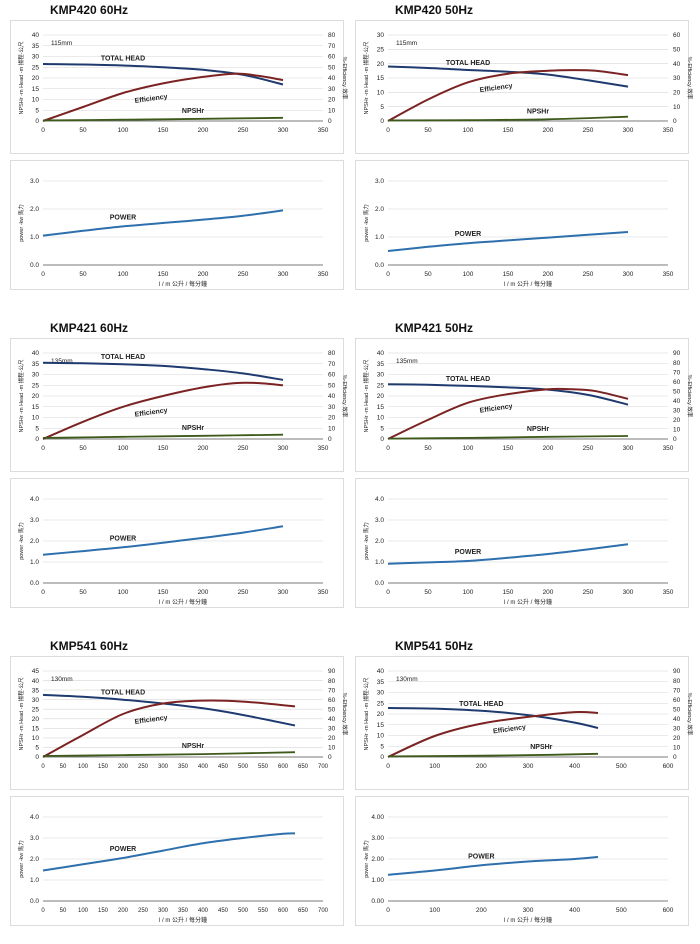 The height and width of the screenshot is (944, 700). Describe the element at coordinates (332, 375) in the screenshot. I see `y2-tick-label: 60` at that location.